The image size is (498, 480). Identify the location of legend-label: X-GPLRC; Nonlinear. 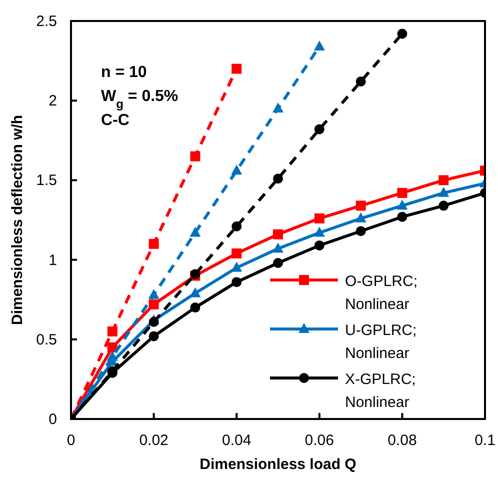
(380, 391).